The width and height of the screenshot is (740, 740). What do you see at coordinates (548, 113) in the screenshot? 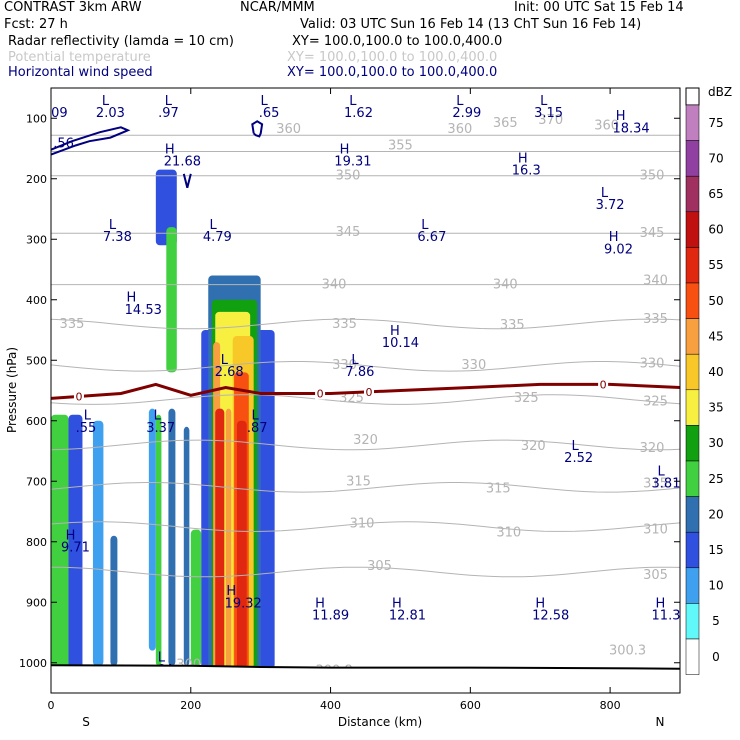
I see `wind-label: 3.15` at bounding box center [548, 113].